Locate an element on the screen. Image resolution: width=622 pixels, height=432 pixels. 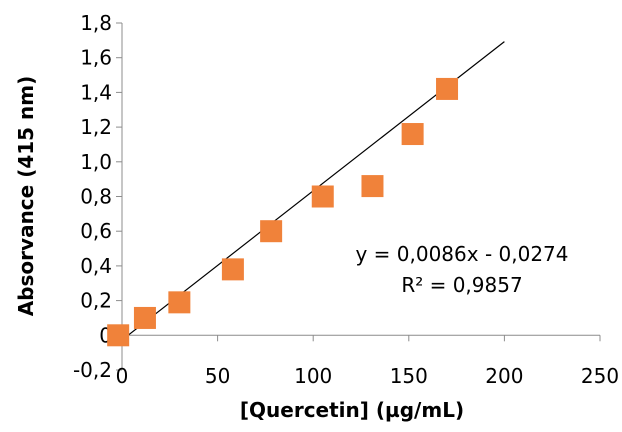
trendline-equation: y = 0,0086x - 0,0274 is located at coordinates (461, 254).